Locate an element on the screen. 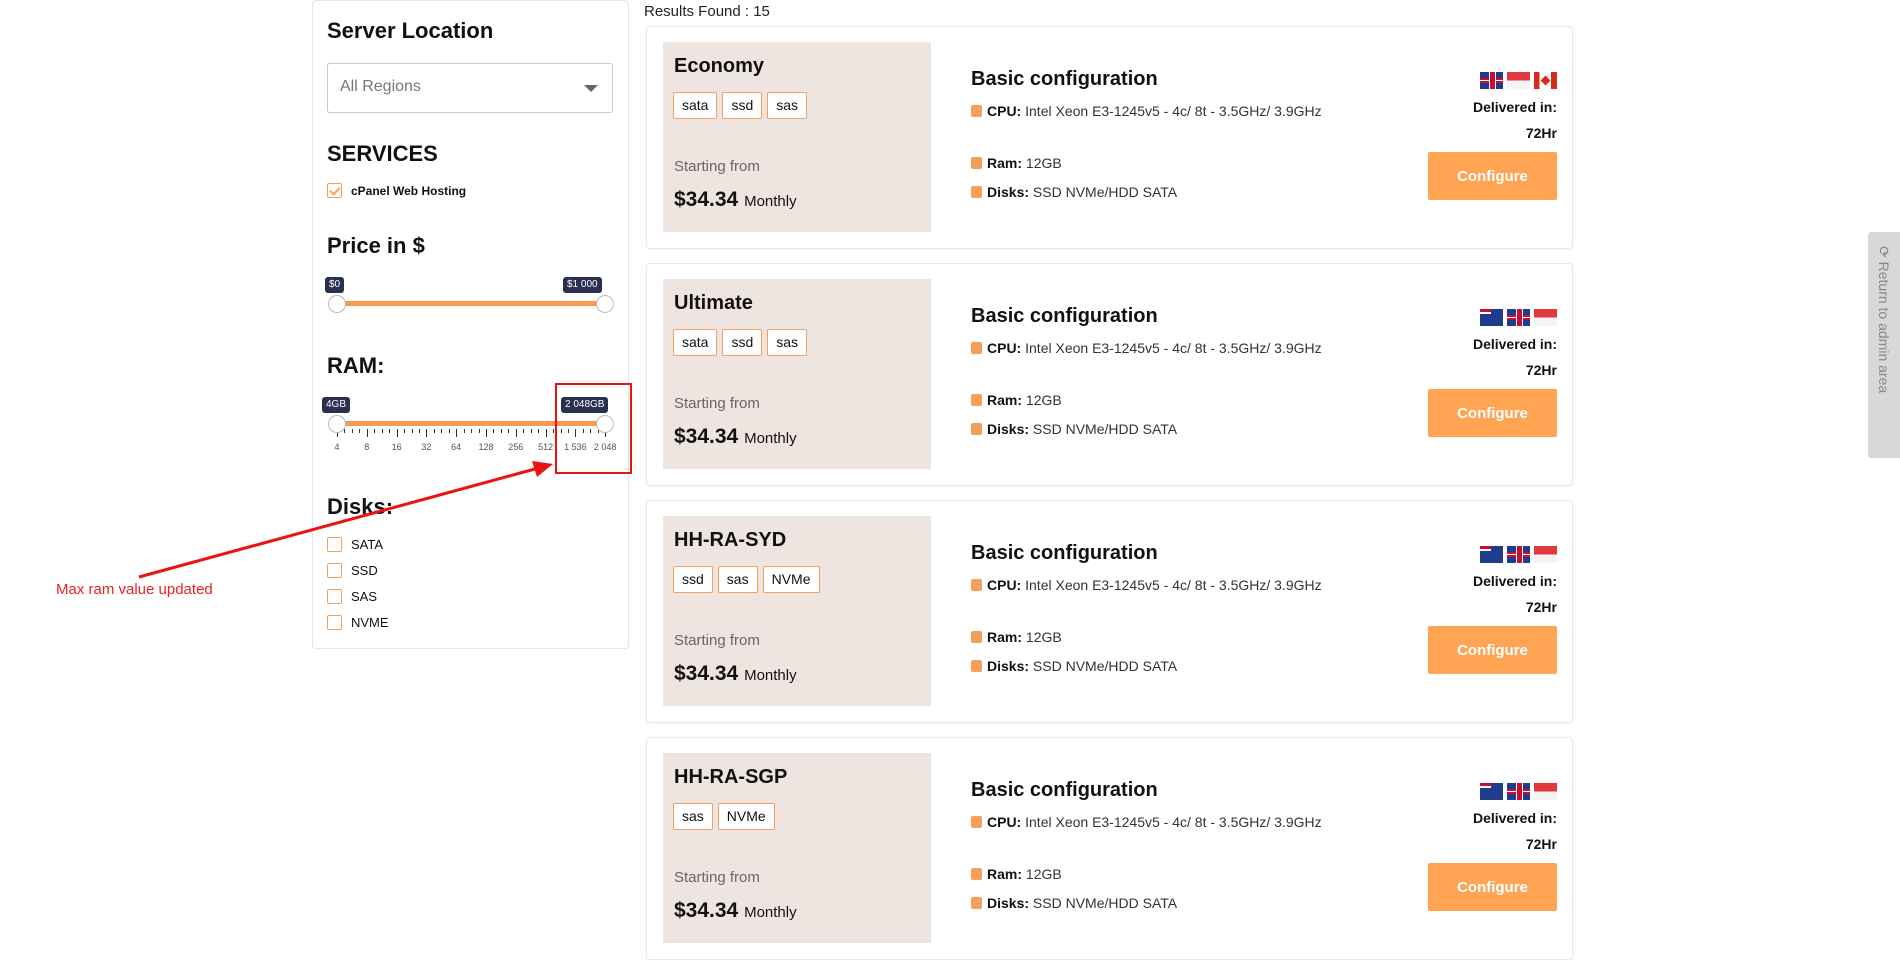  ram-tick-label: 8 is located at coordinates (367, 447).